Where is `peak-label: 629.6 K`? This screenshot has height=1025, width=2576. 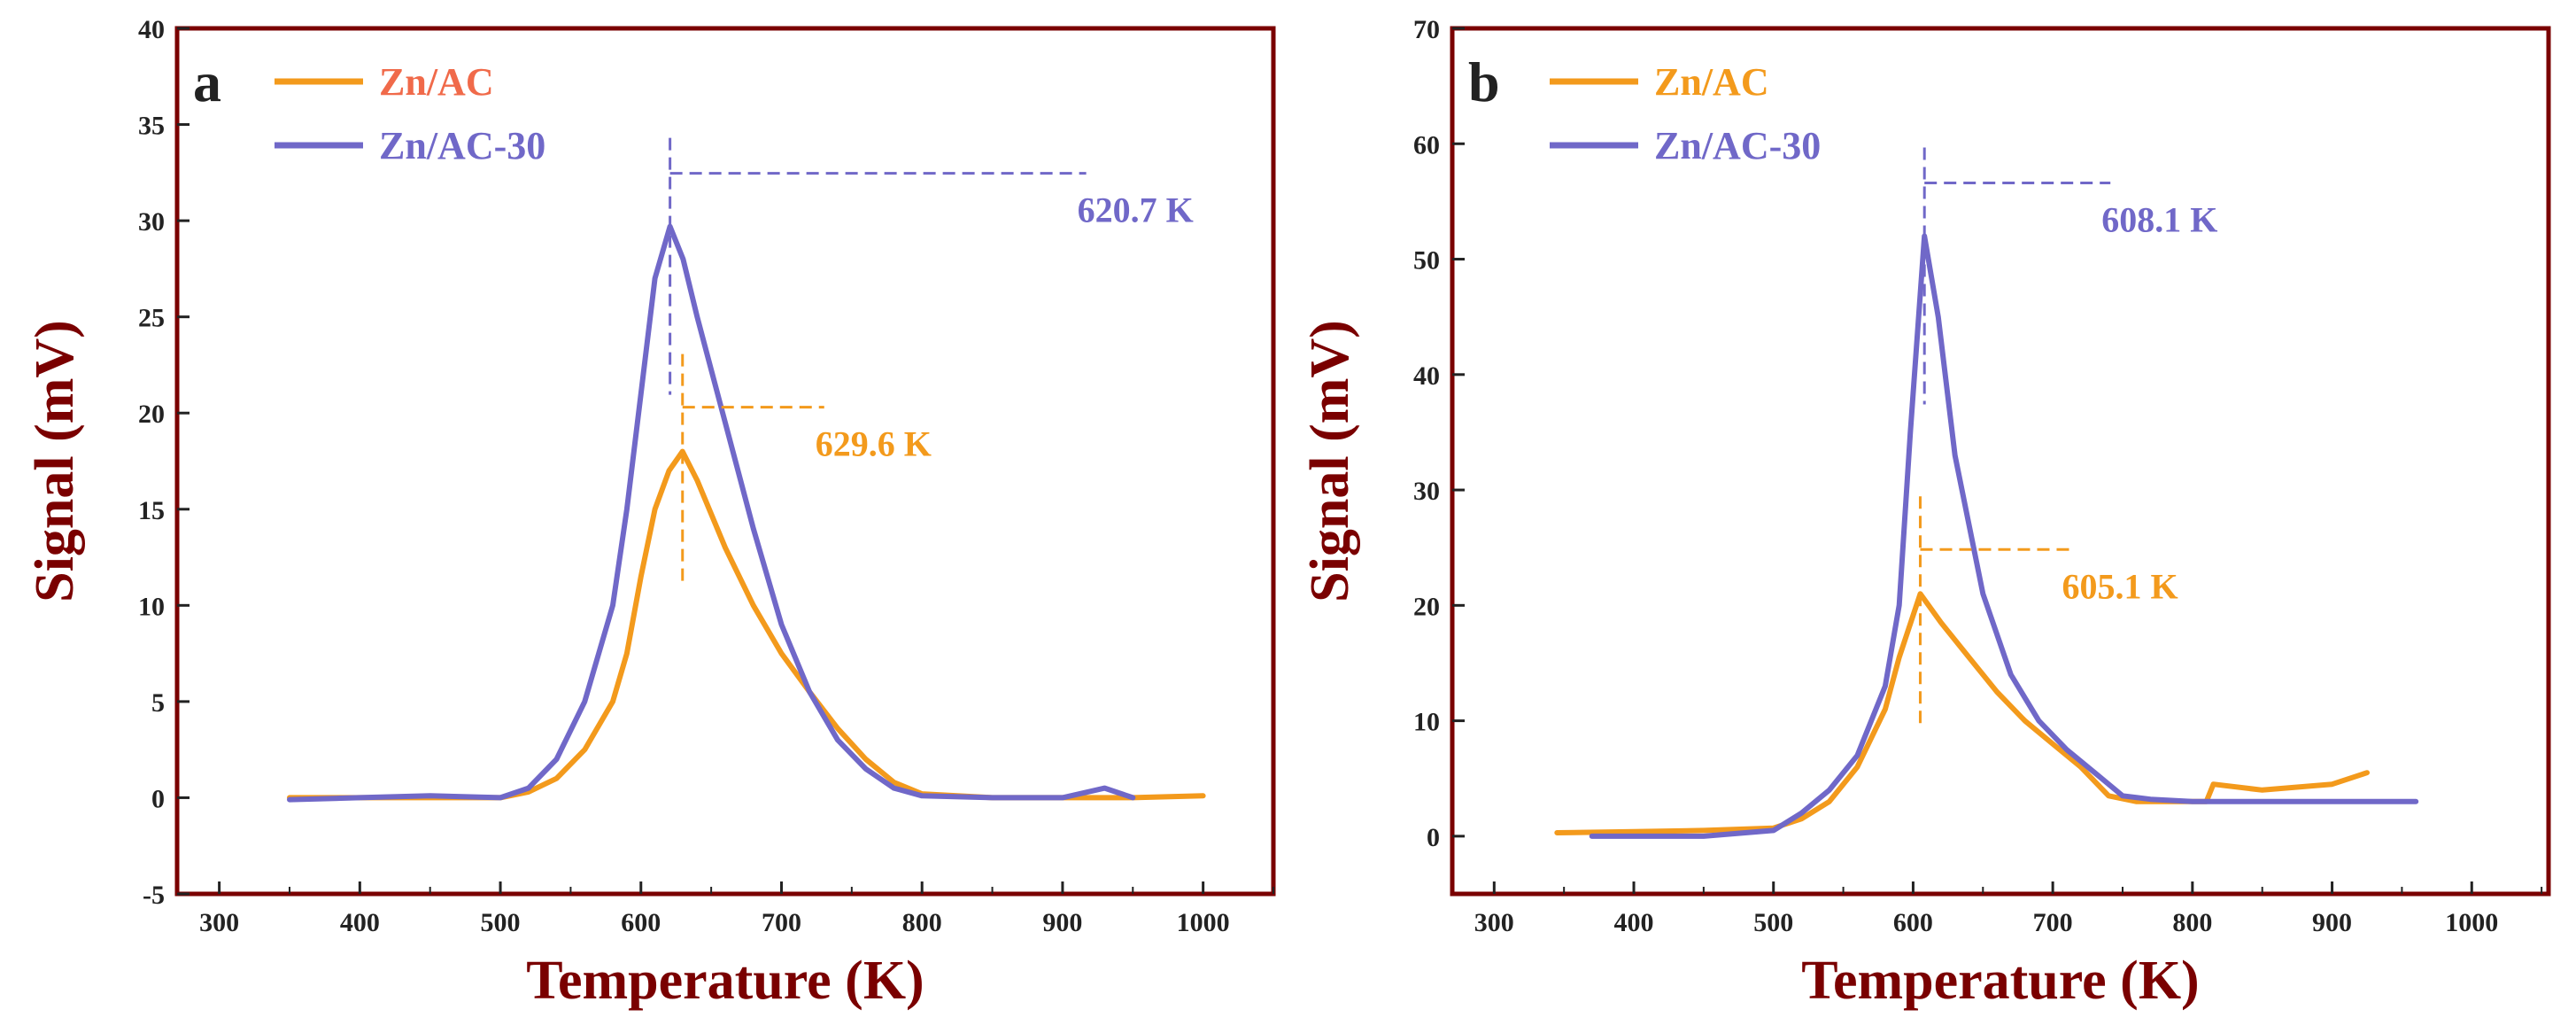 peak-label: 629.6 K is located at coordinates (874, 444).